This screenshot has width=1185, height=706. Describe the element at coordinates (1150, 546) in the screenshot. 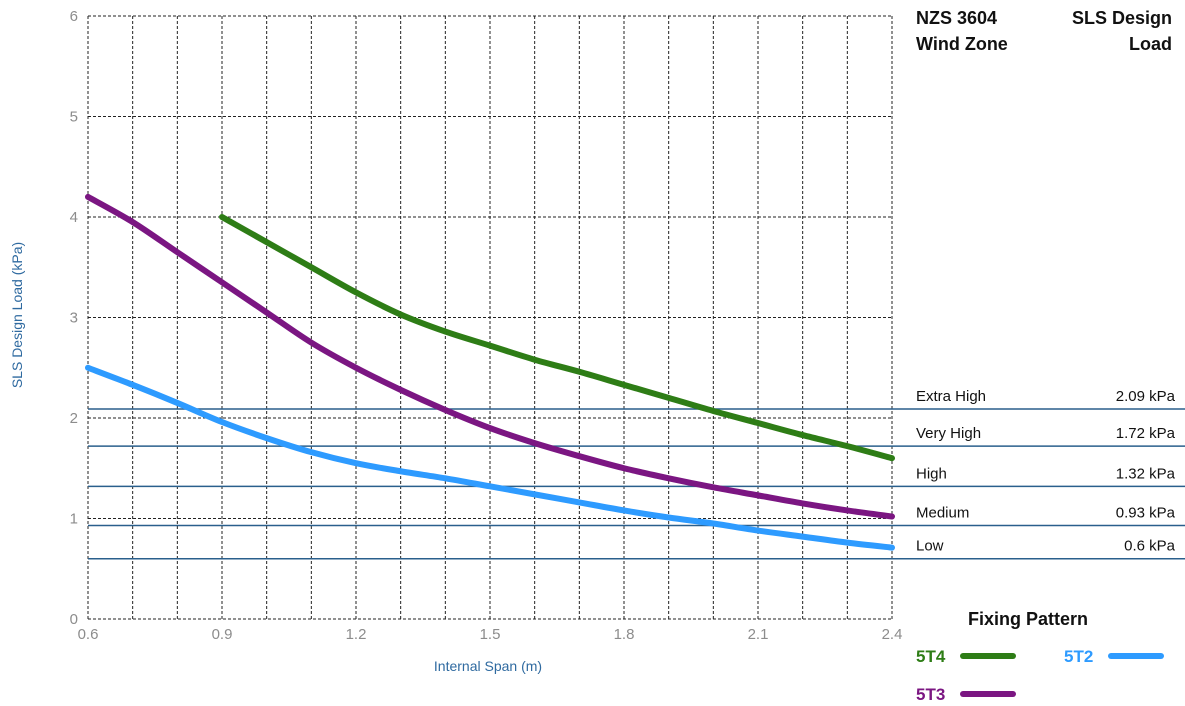

I see `wind-zone-value: 0.6 kPa` at that location.